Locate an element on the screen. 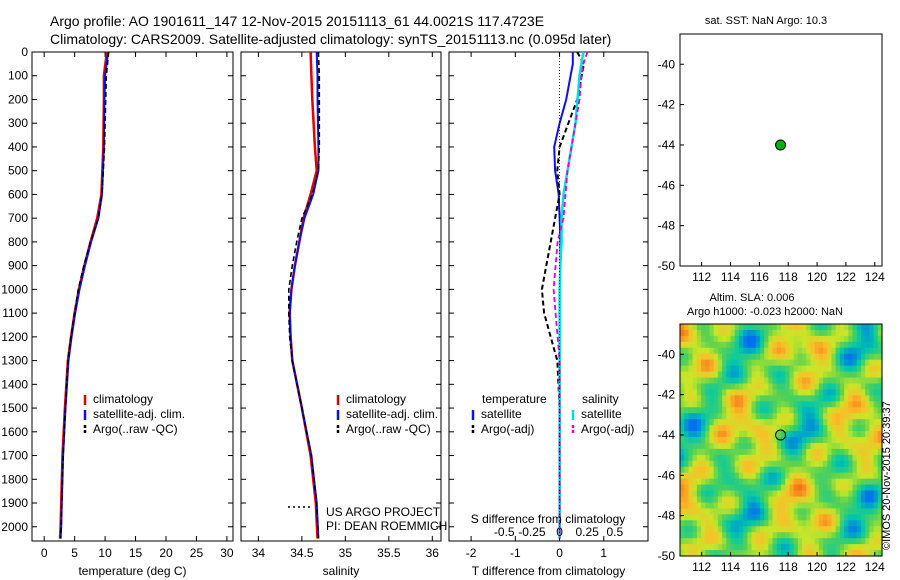 This screenshot has height=580, width=900. sla-map-ytick-label: -42 is located at coordinates (667, 395).